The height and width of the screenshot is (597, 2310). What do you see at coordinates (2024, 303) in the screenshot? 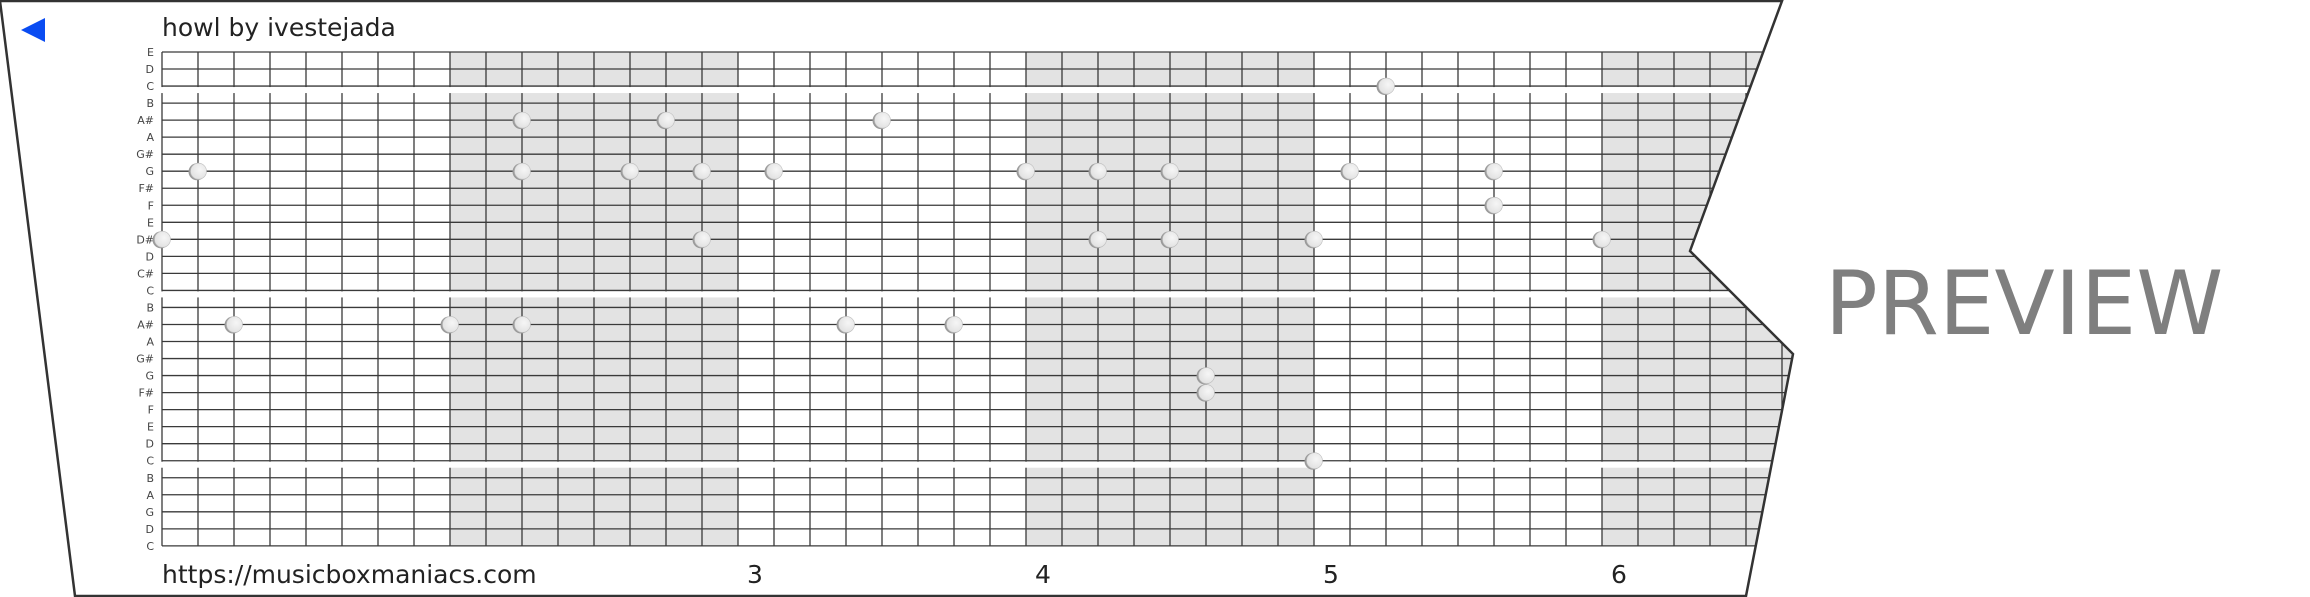
I see `preview-watermark: PREVIEW` at bounding box center [2024, 303].